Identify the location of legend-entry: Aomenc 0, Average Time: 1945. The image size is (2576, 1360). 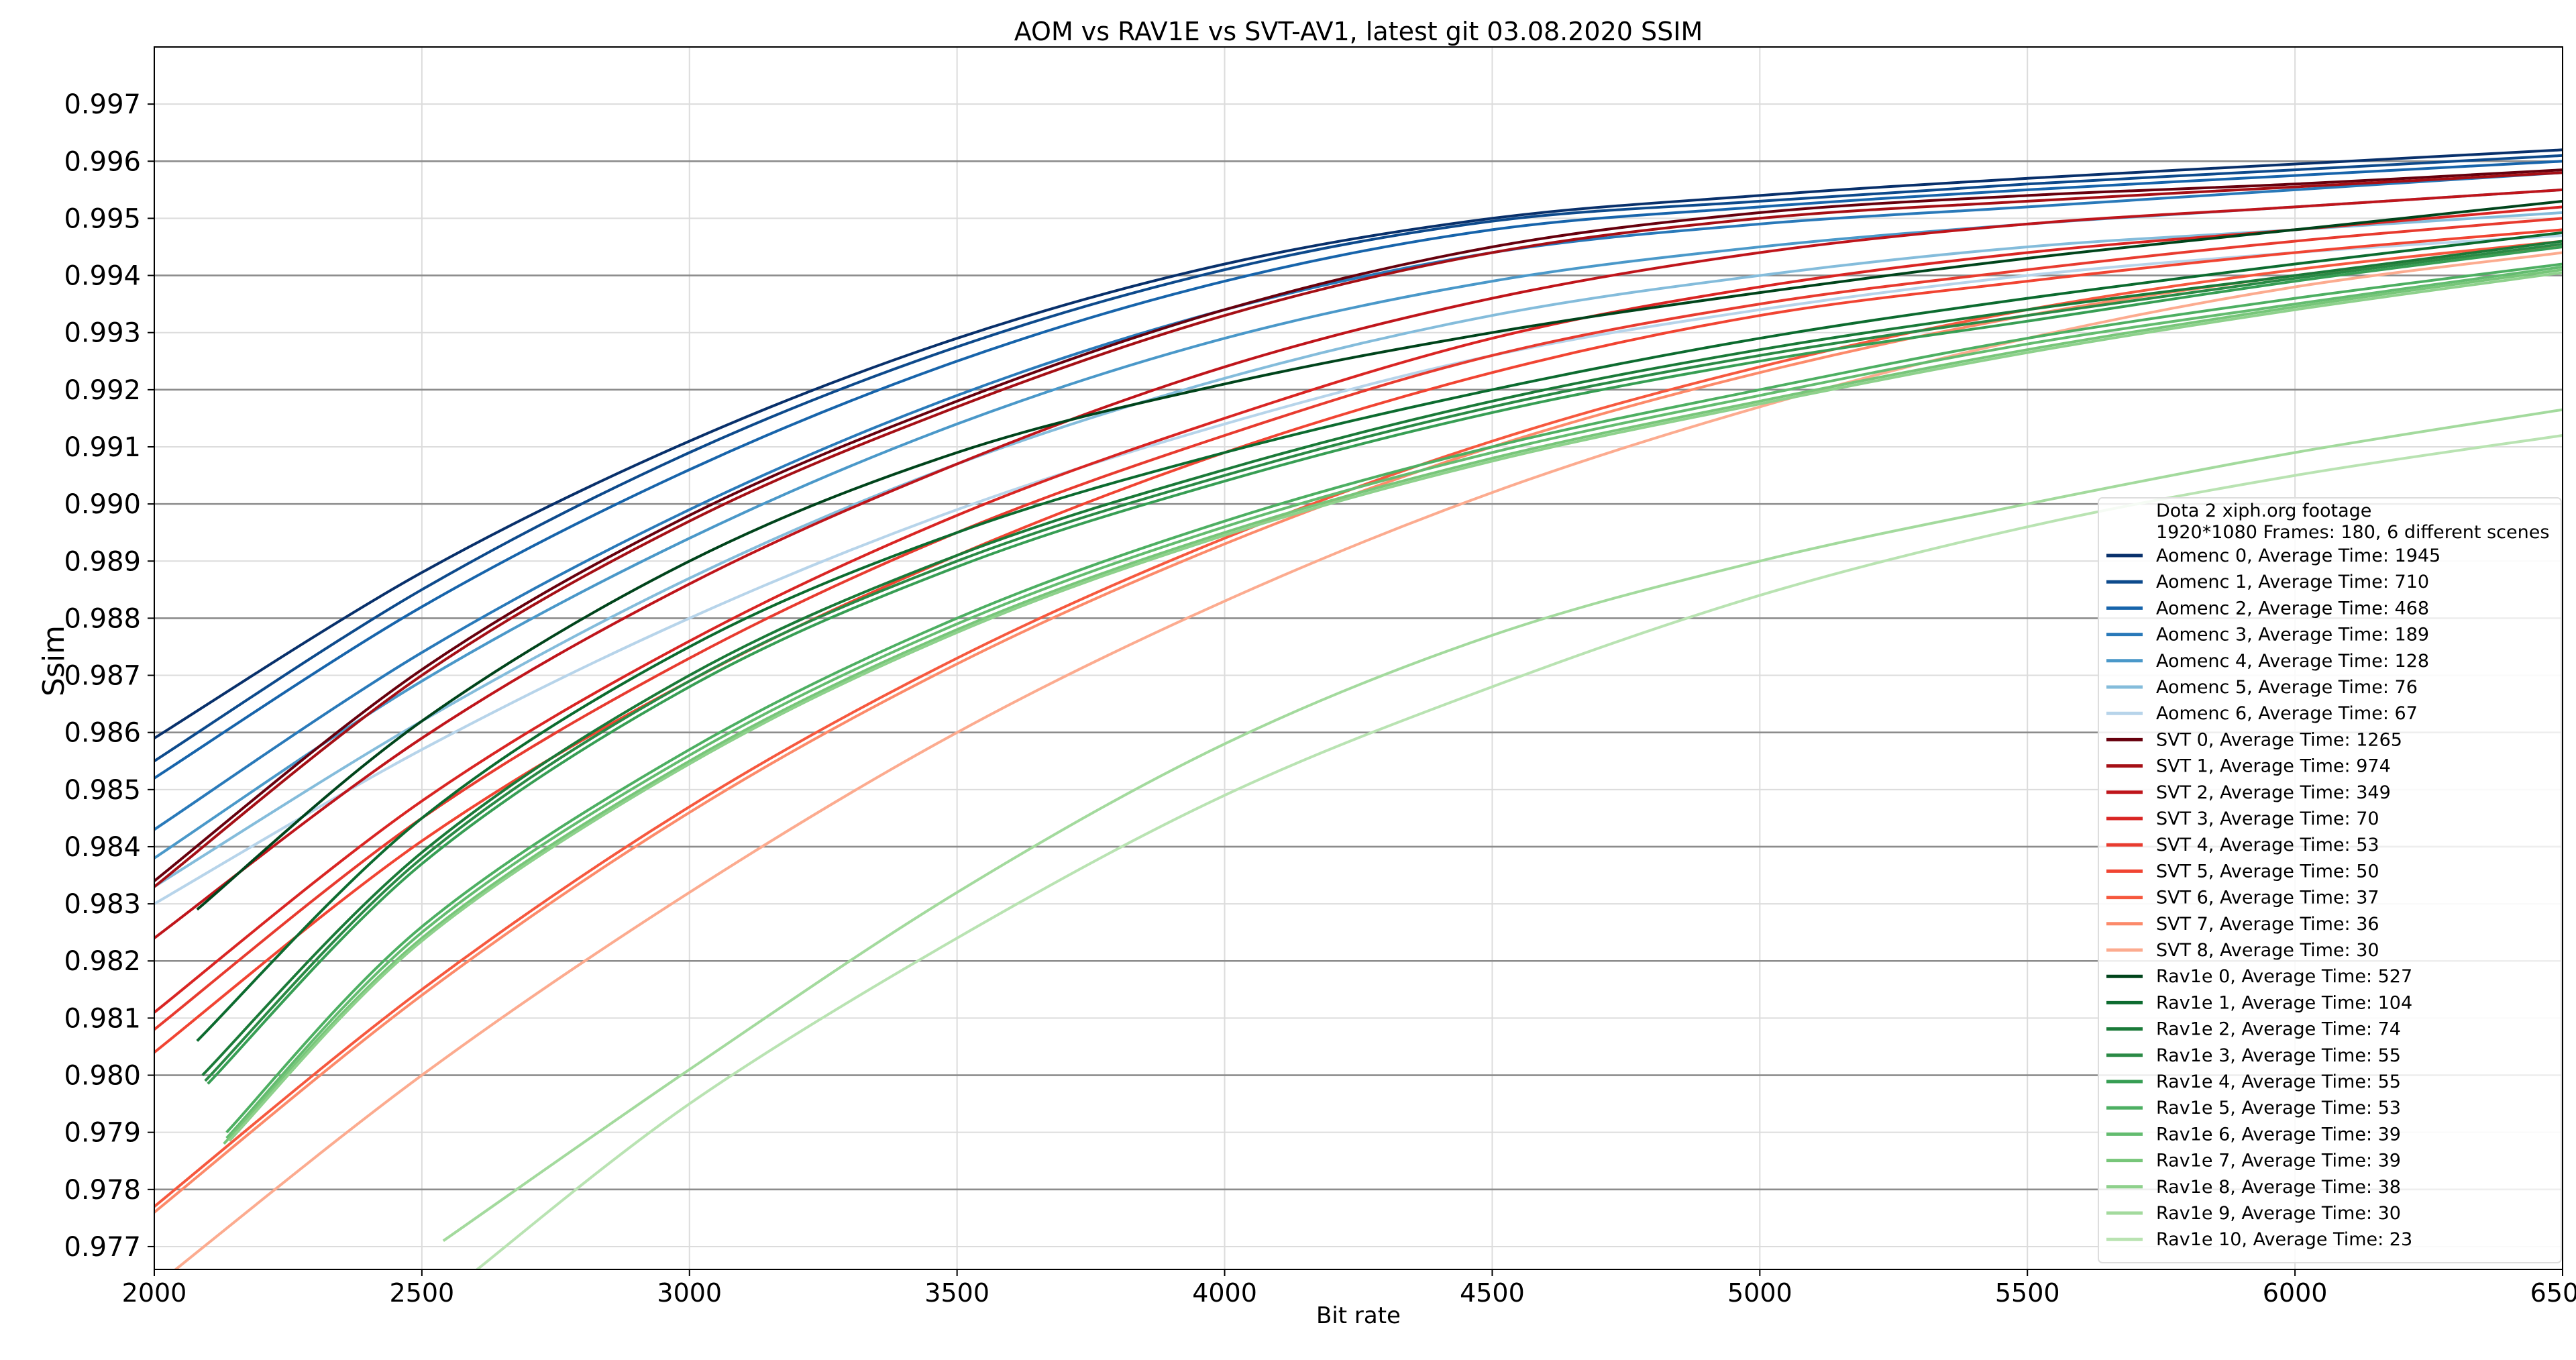
(2298, 555).